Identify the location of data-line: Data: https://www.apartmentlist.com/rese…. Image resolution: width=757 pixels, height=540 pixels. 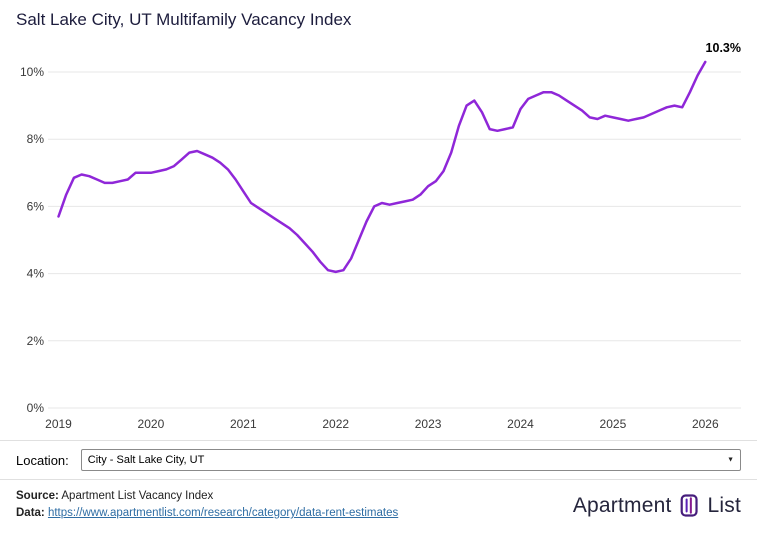
(207, 513).